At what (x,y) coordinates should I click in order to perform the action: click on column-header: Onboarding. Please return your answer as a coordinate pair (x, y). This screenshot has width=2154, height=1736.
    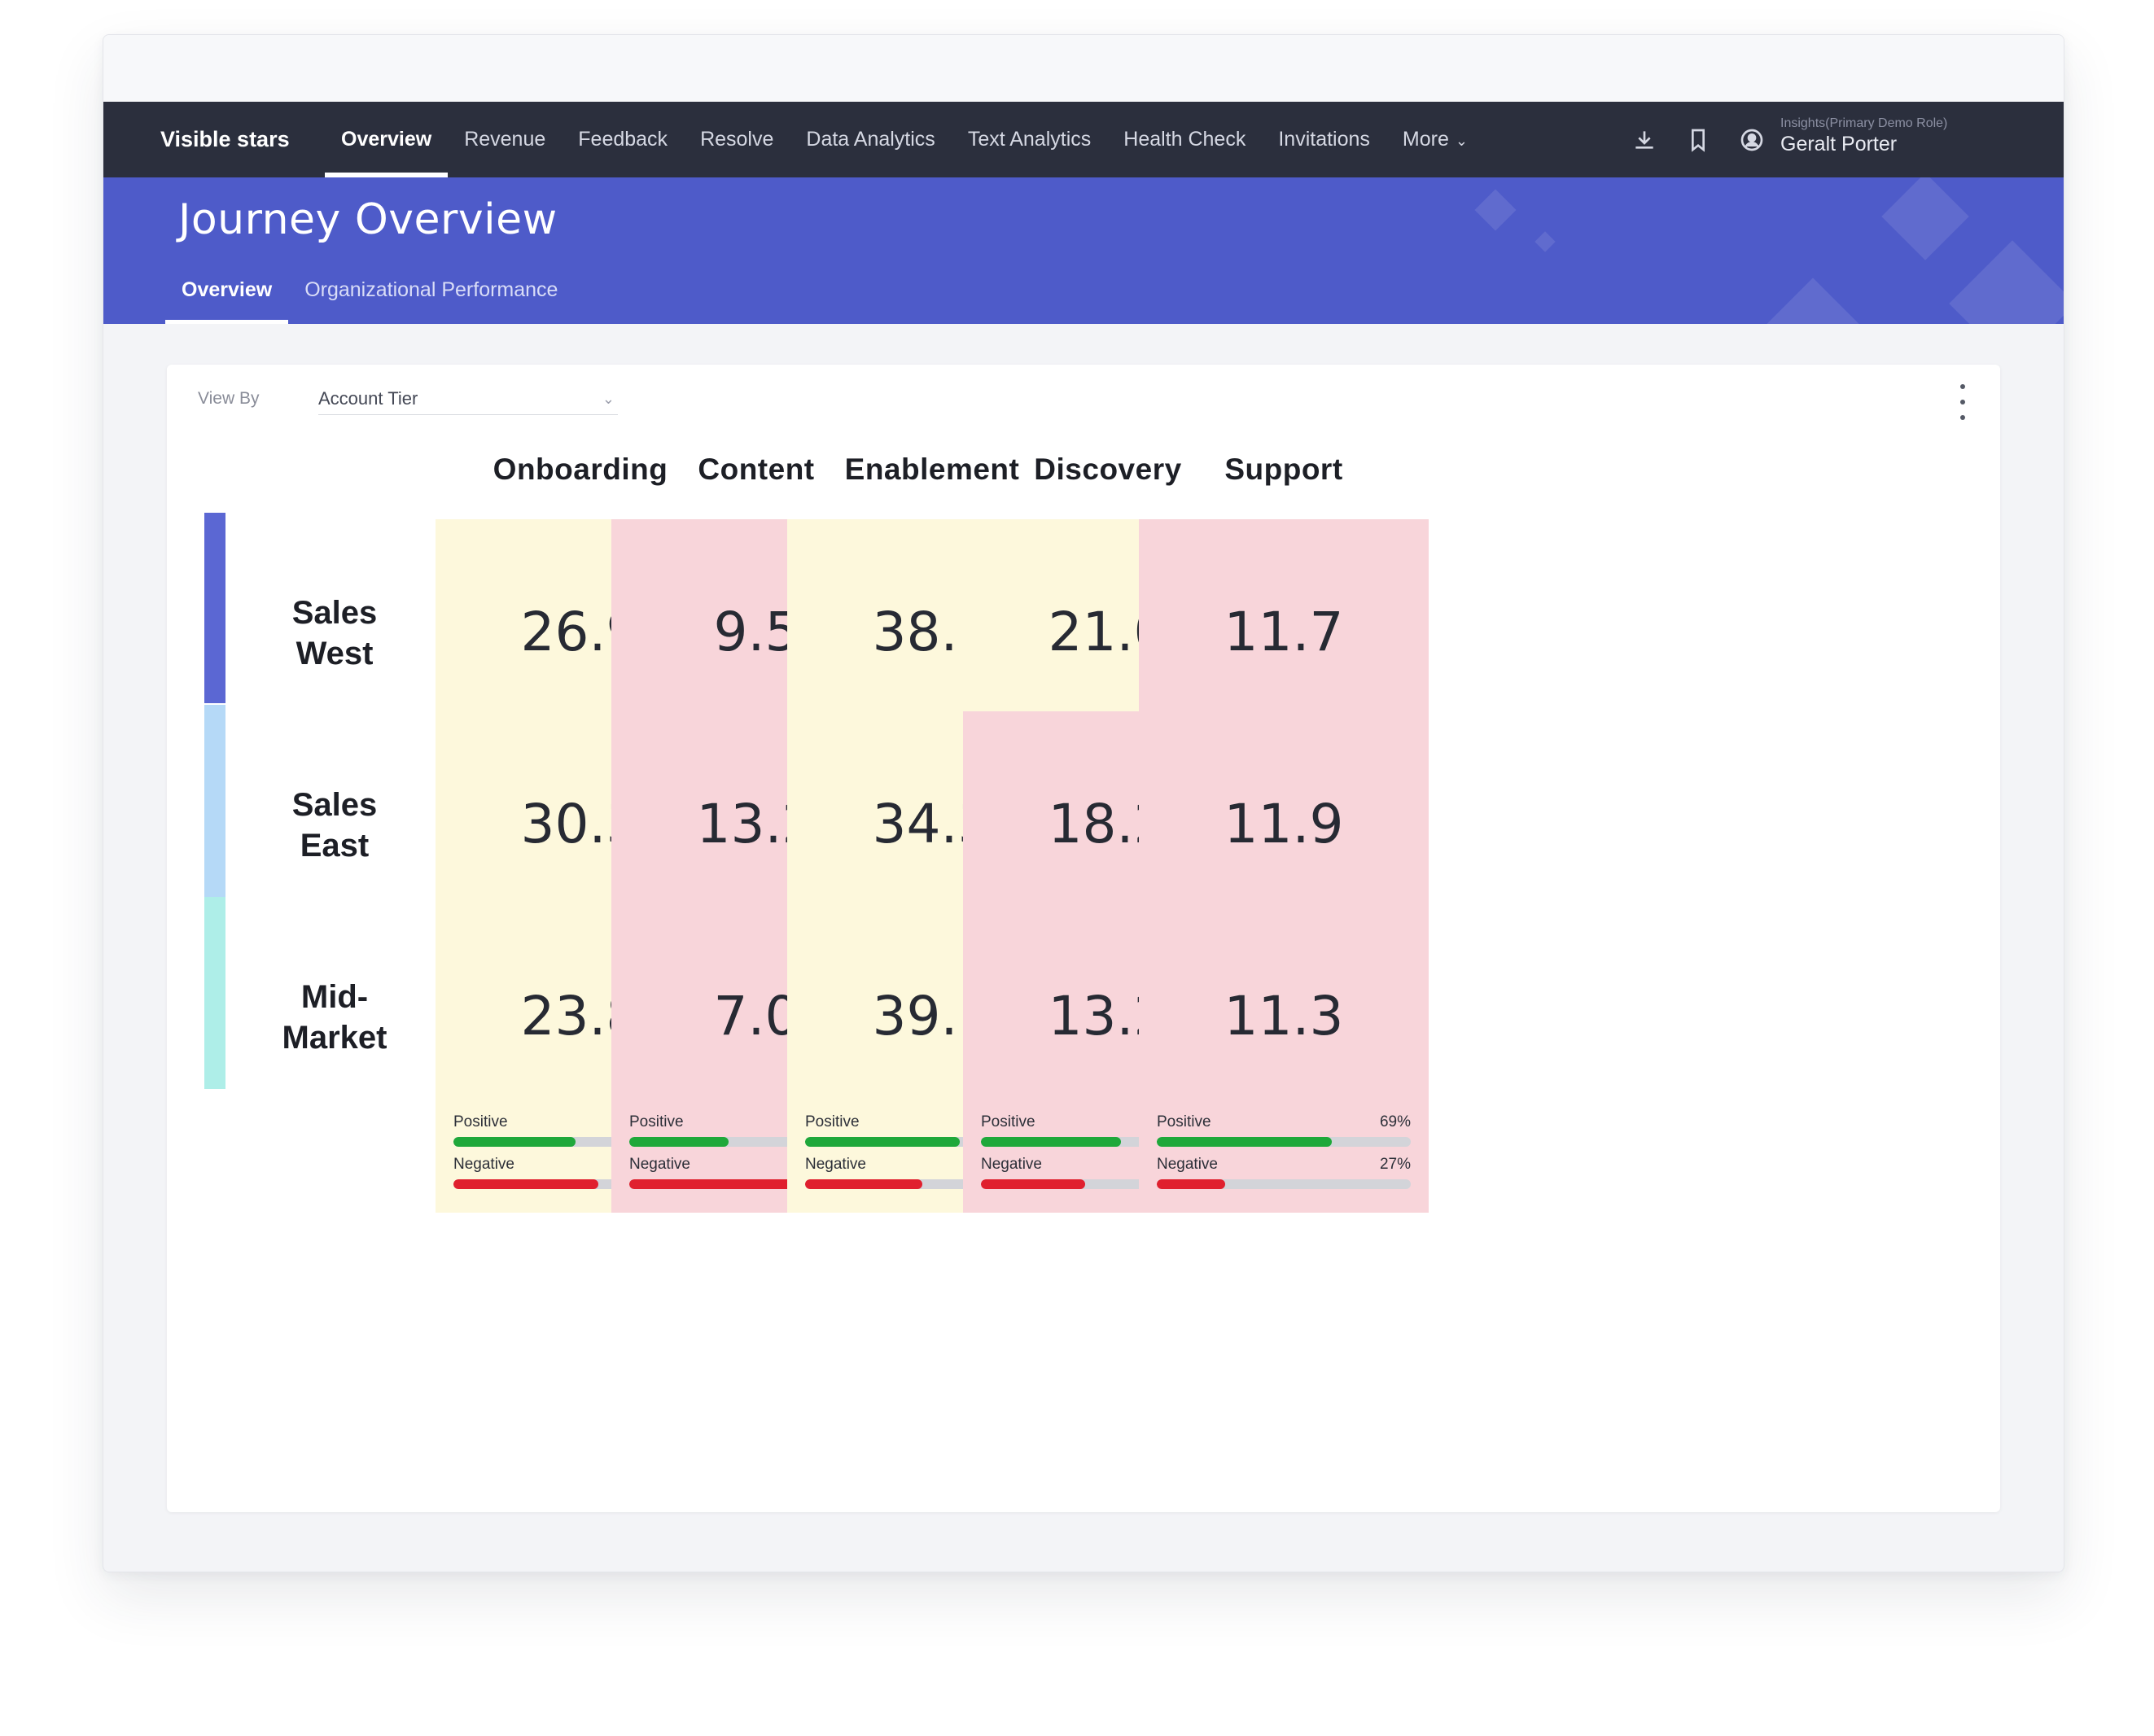
    Looking at the image, I should click on (580, 469).